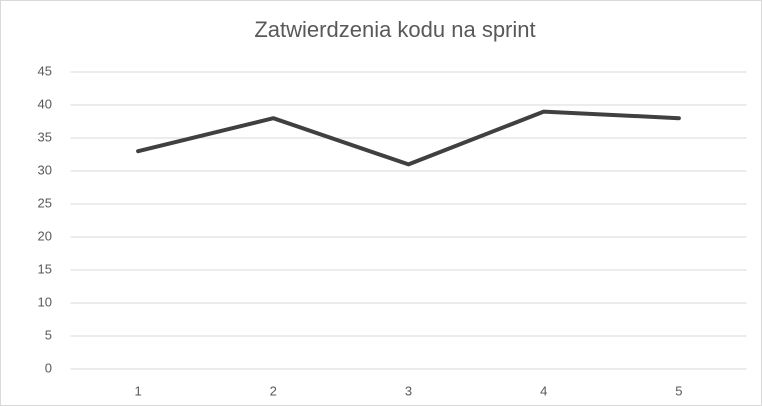  Describe the element at coordinates (408, 390) in the screenshot. I see `x-tick-label: 3` at that location.